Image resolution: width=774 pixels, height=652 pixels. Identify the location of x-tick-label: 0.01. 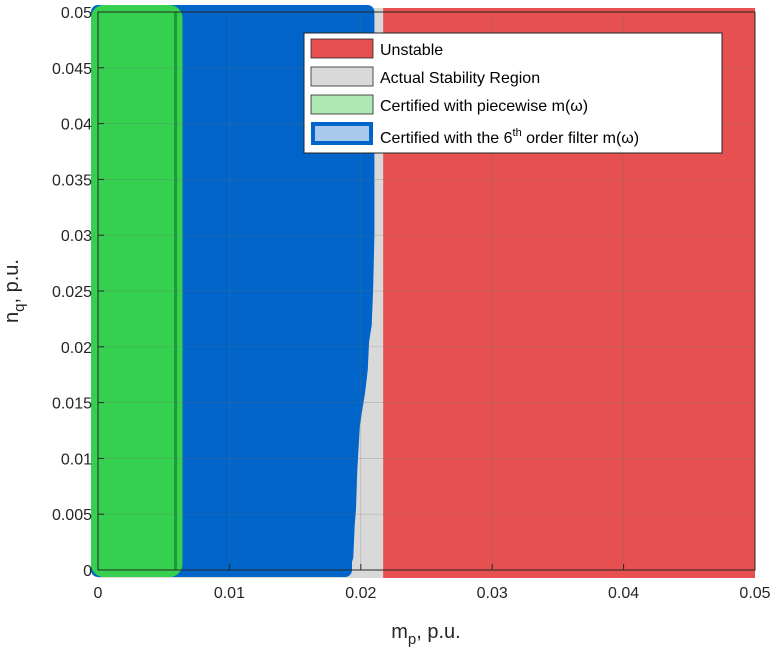
(229, 593).